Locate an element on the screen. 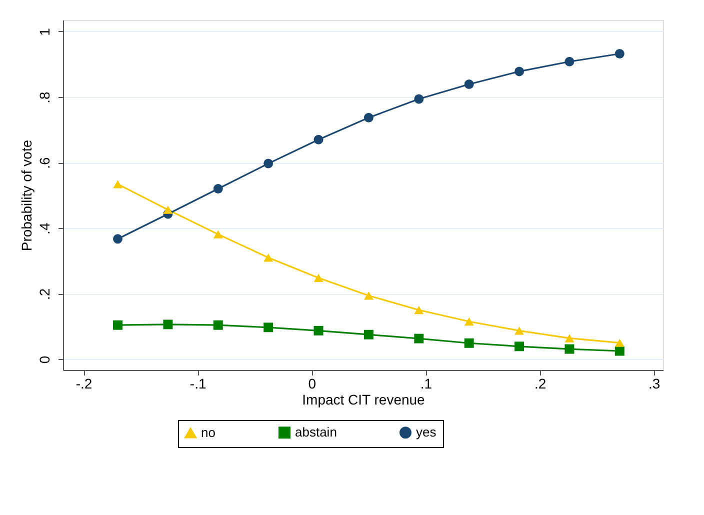  x-tick-label: -.2 is located at coordinates (84, 384).